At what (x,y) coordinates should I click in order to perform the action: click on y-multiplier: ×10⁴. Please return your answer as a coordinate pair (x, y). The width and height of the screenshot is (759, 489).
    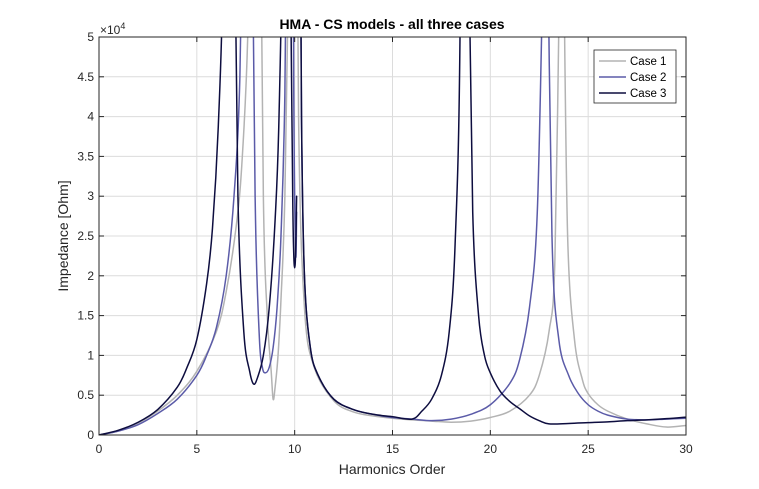
    Looking at the image, I should click on (112, 29).